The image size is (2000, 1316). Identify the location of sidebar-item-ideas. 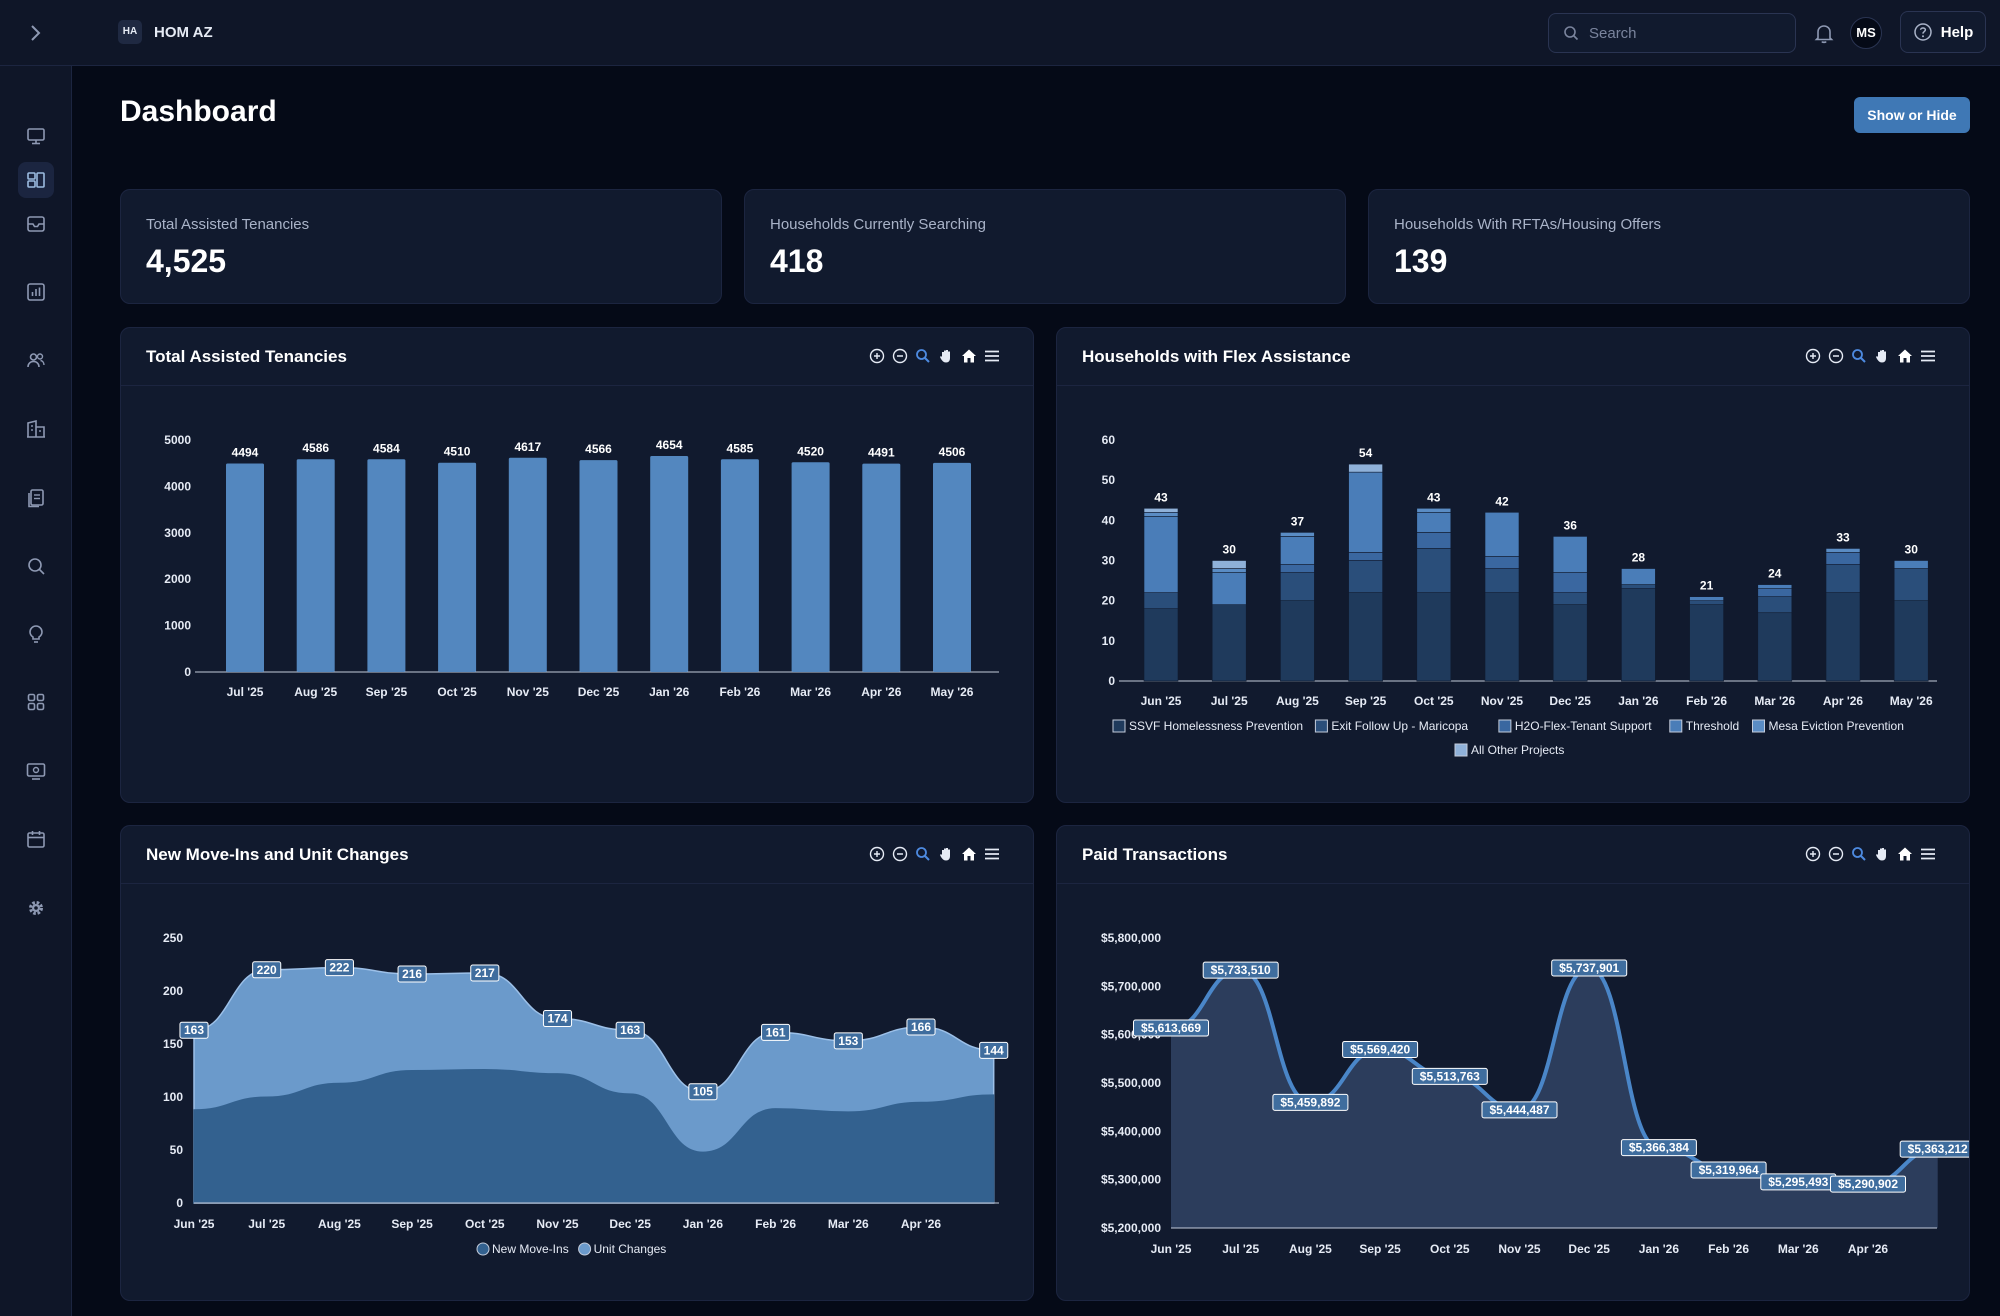
(36, 634).